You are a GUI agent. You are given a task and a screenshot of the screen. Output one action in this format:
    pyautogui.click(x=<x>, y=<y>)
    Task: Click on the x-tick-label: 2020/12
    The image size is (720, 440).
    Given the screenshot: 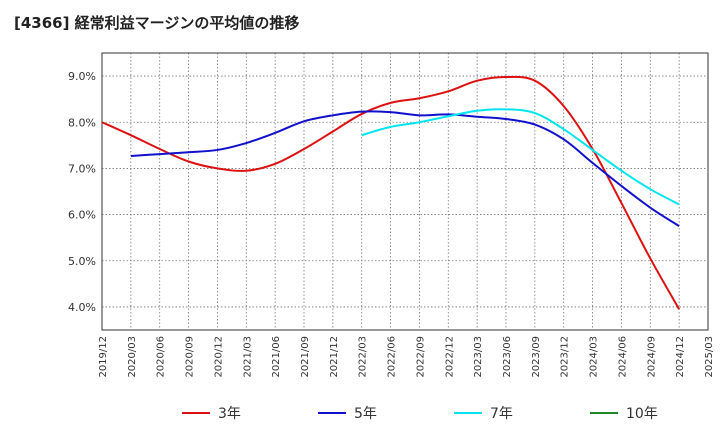 What is the action you would take?
    pyautogui.click(x=218, y=357)
    